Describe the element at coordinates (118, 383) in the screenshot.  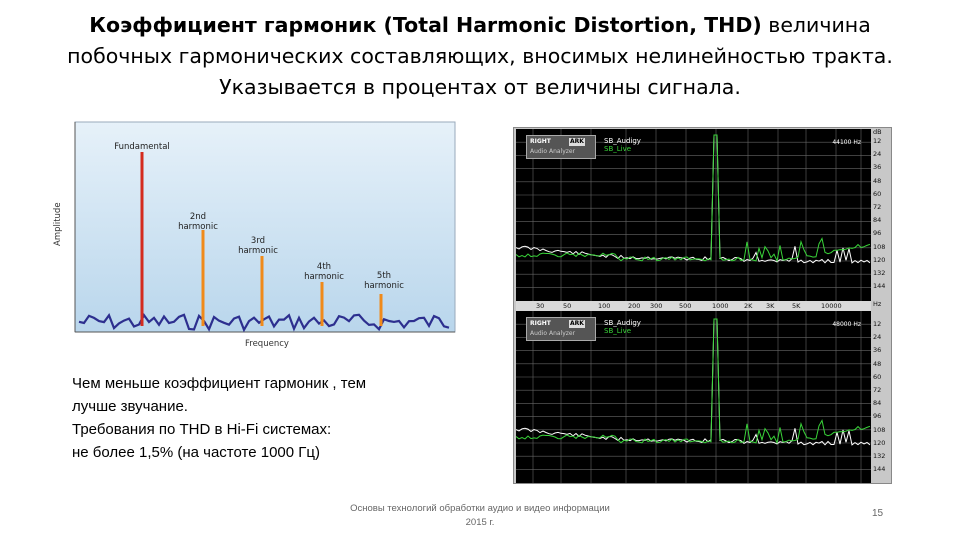
I see `note-line1-a: Чем меньше` at that location.